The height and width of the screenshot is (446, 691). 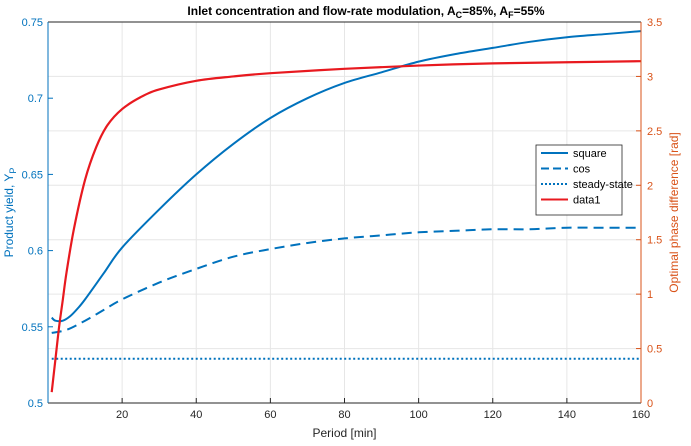 What do you see at coordinates (587, 177) in the screenshot?
I see `legend-items: square cos steady-state data1` at bounding box center [587, 177].